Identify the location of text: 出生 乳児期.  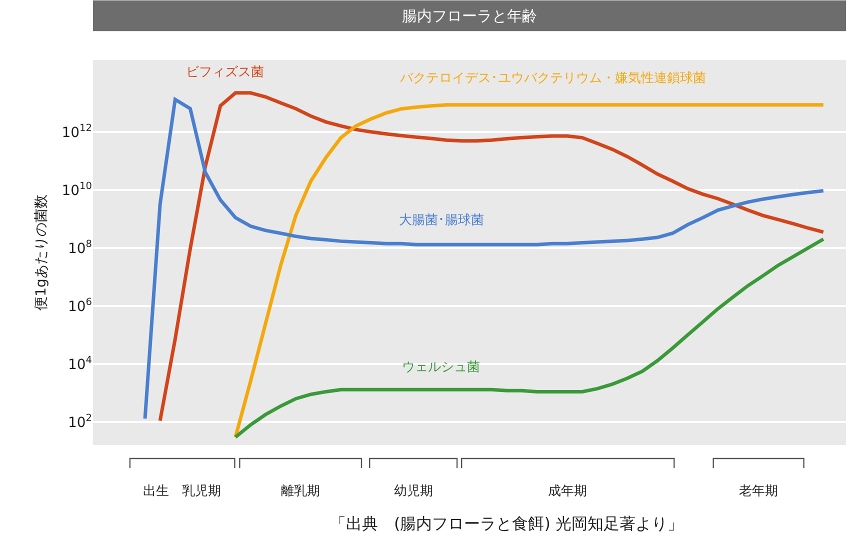
(182, 491).